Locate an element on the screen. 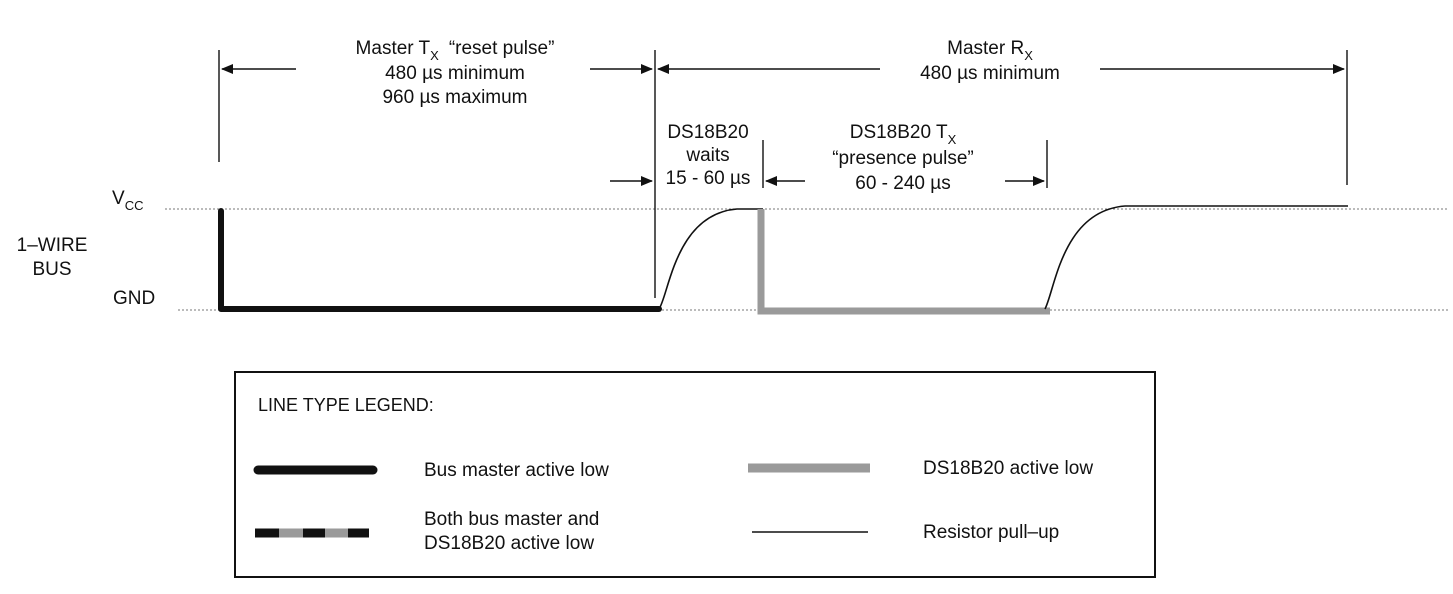  legend-label-pullup: Resistor pull–up is located at coordinates (991, 532).